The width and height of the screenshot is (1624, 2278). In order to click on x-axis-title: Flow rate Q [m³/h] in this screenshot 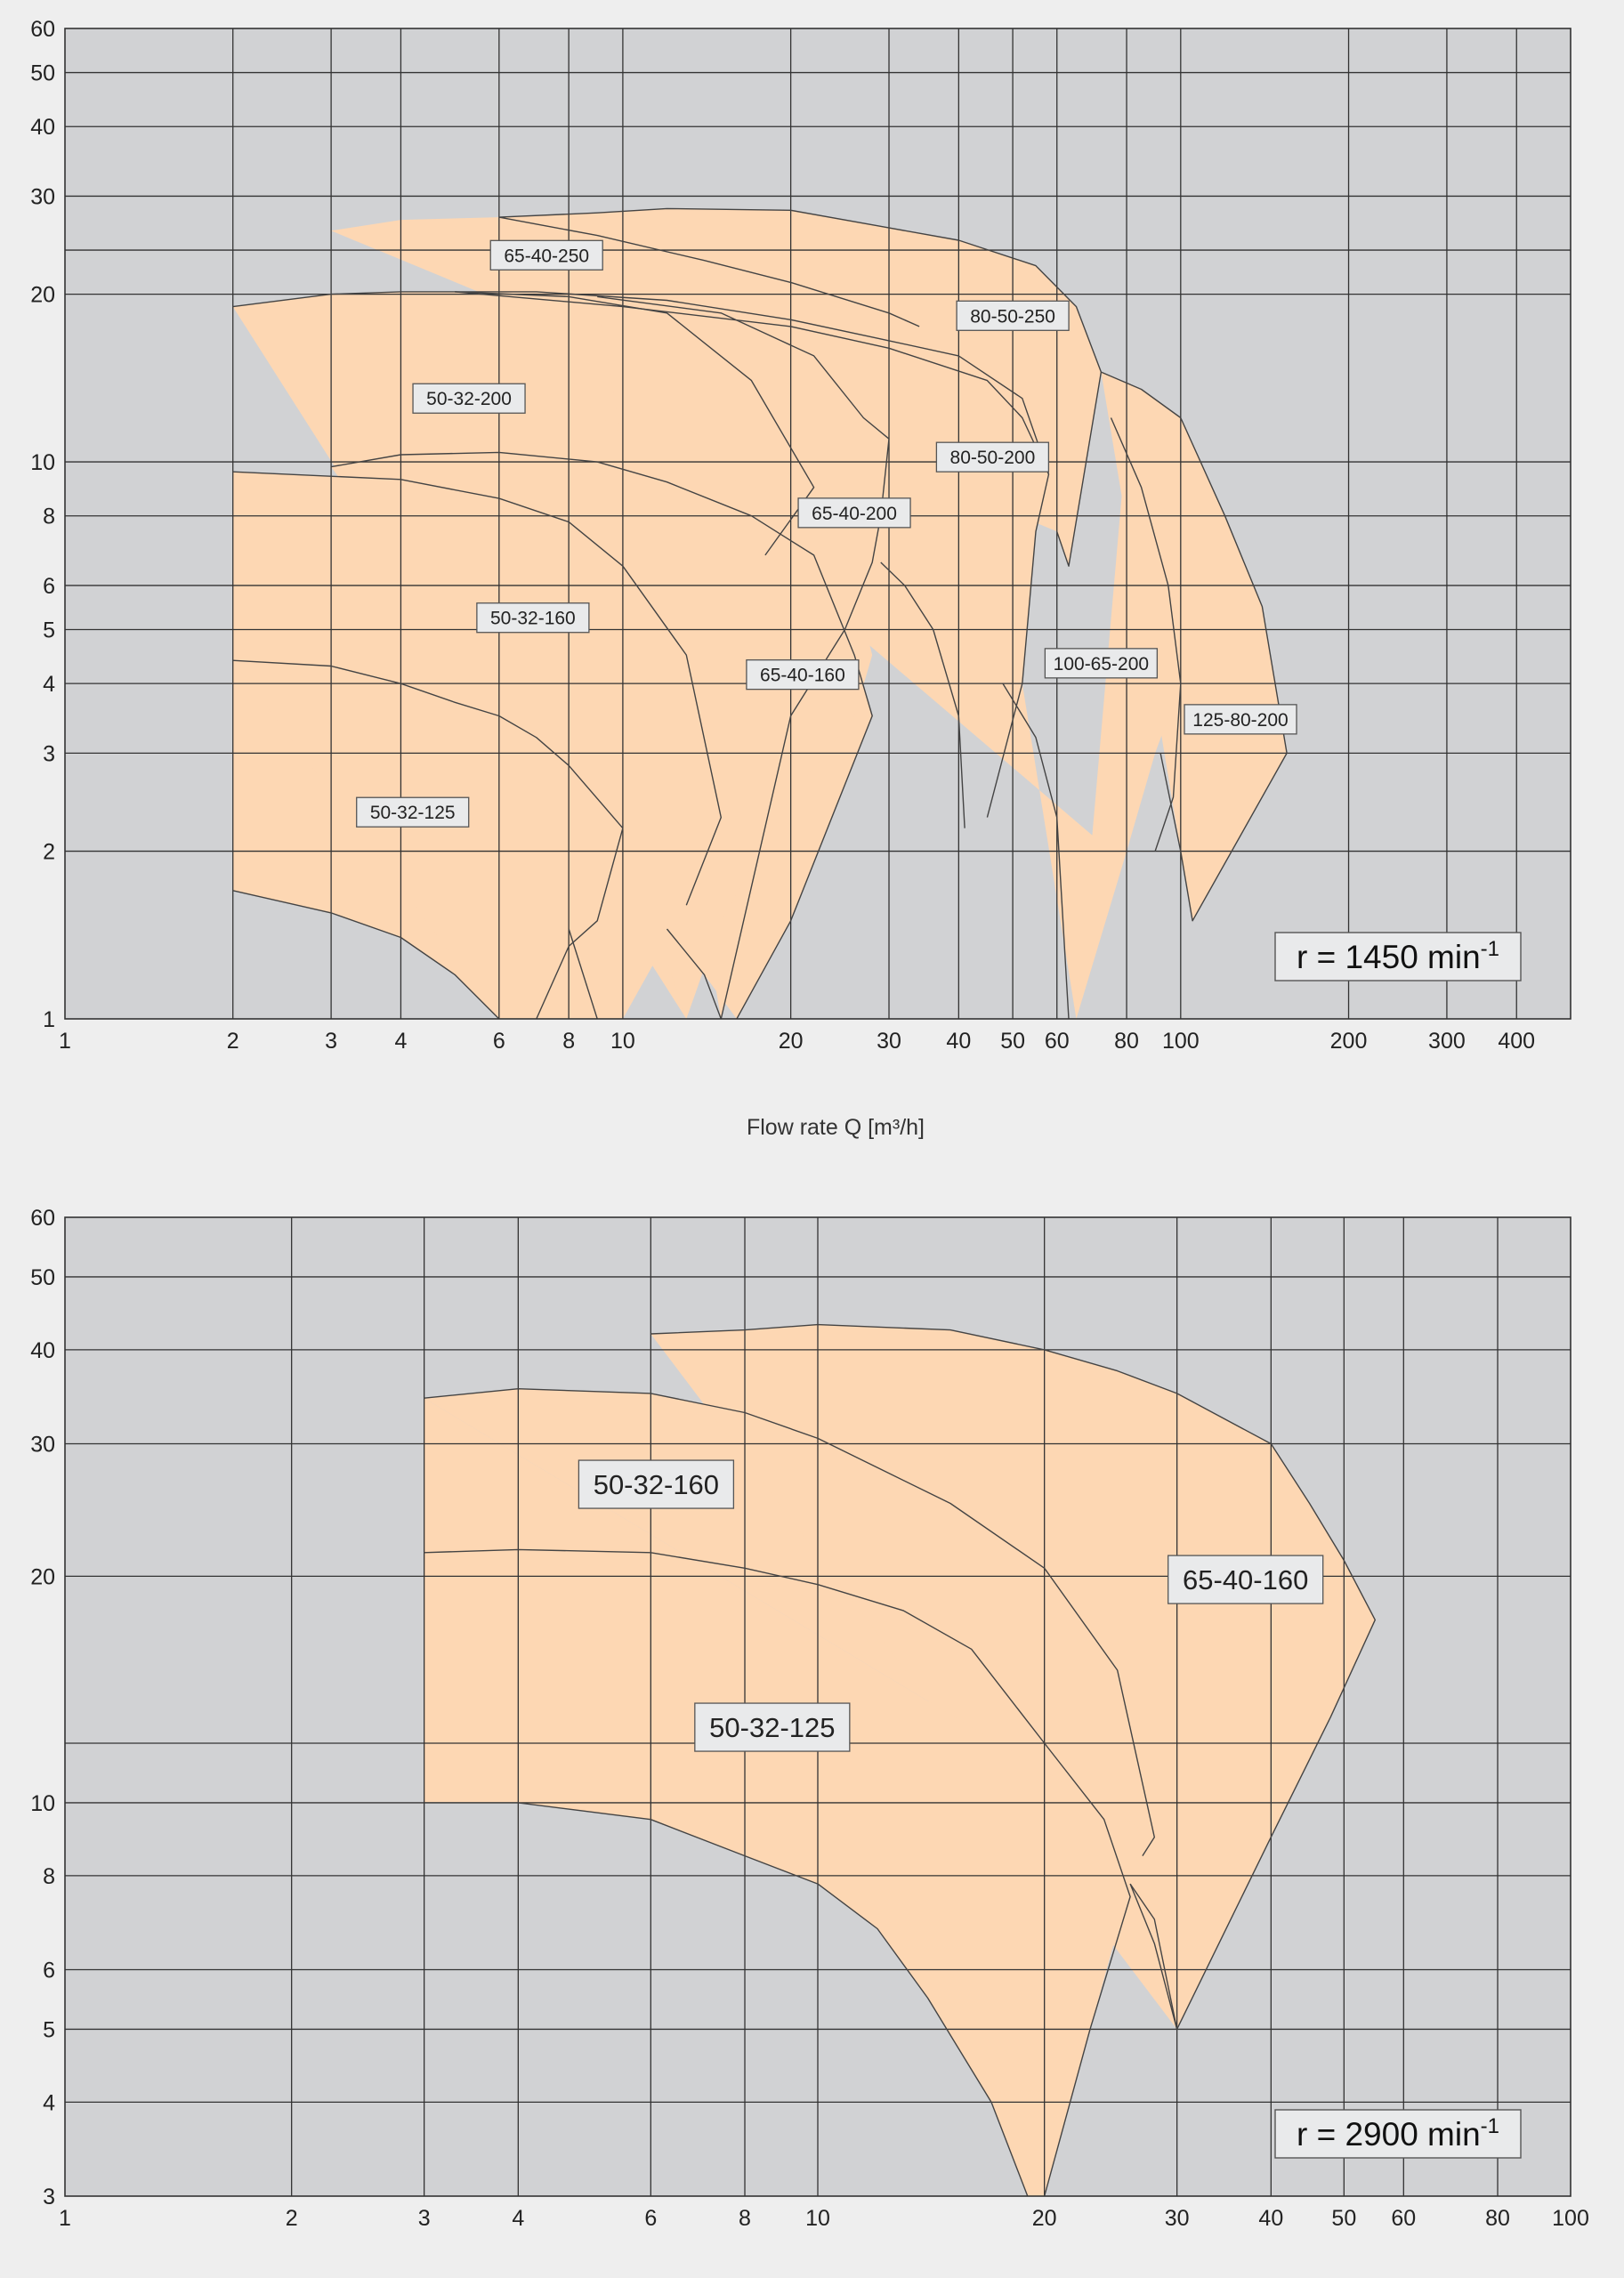, I will do `click(836, 1127)`.